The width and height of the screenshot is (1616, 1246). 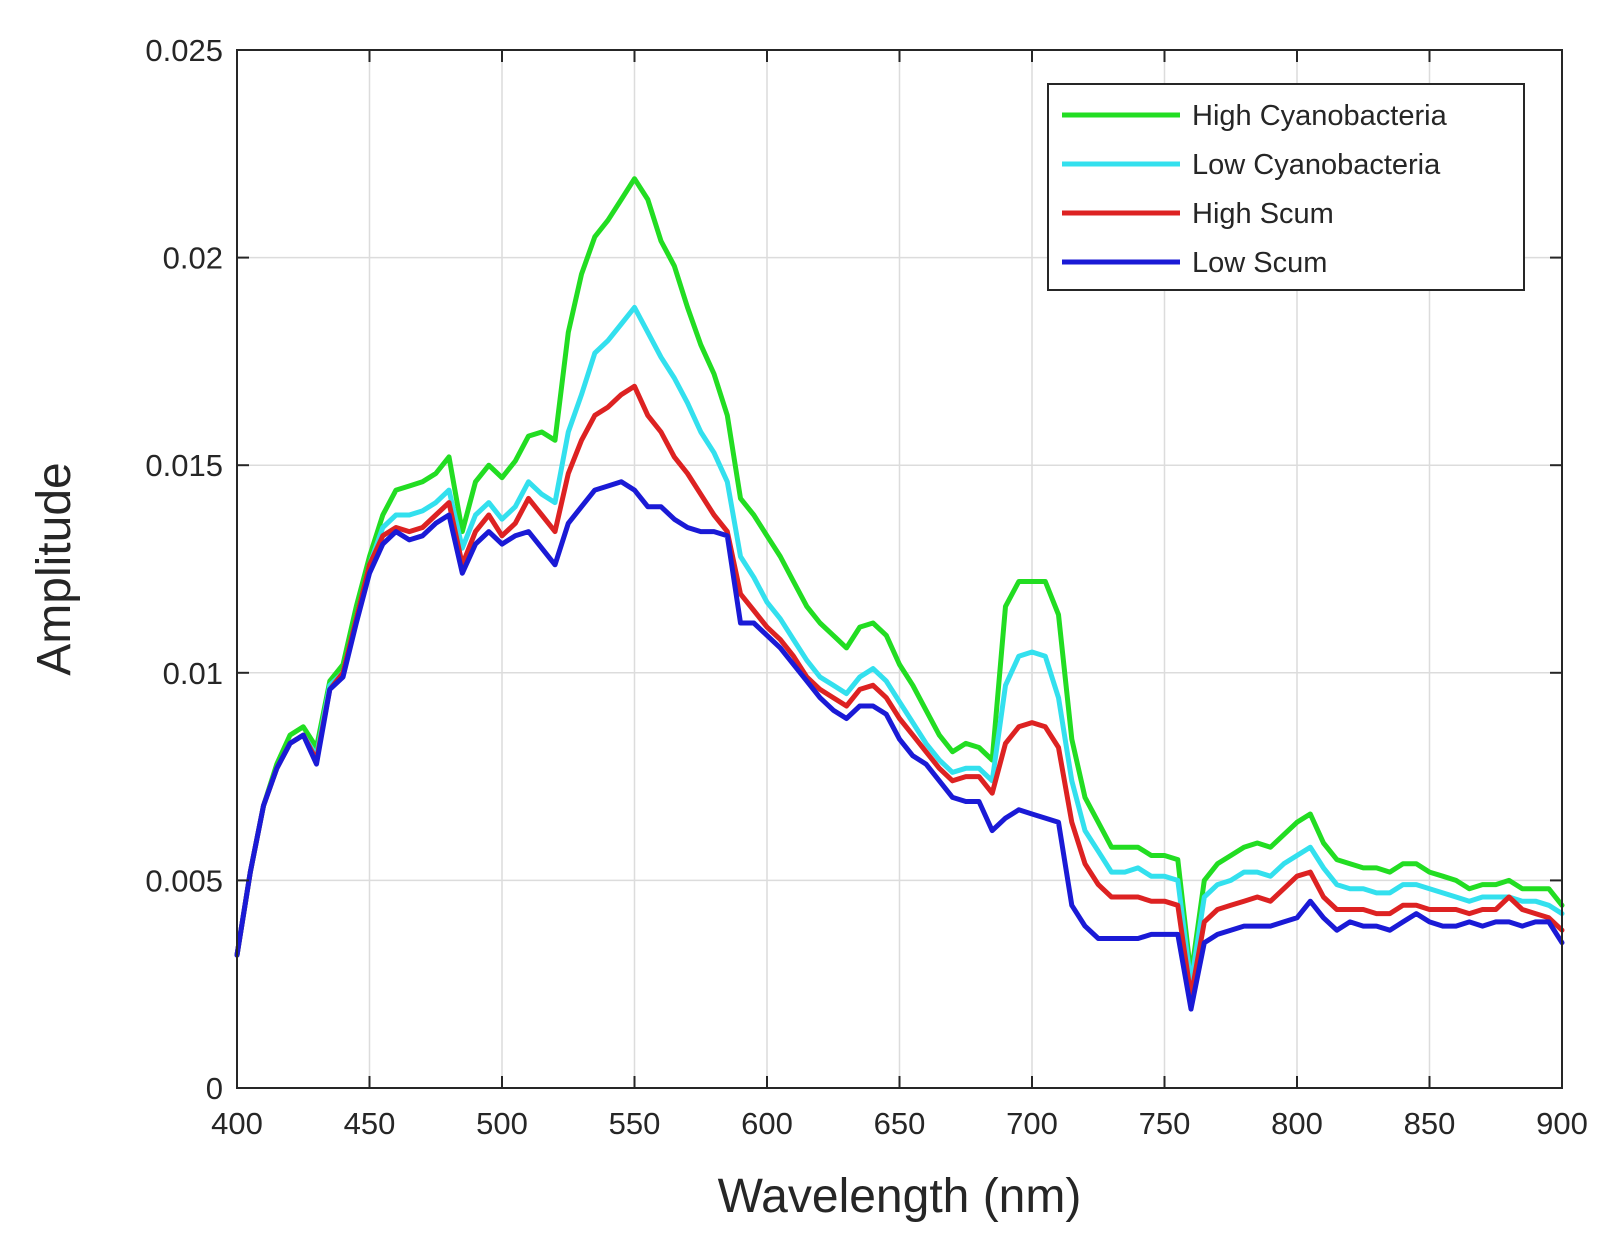 I want to click on x-tick-label: 850, so click(x=1430, y=1123).